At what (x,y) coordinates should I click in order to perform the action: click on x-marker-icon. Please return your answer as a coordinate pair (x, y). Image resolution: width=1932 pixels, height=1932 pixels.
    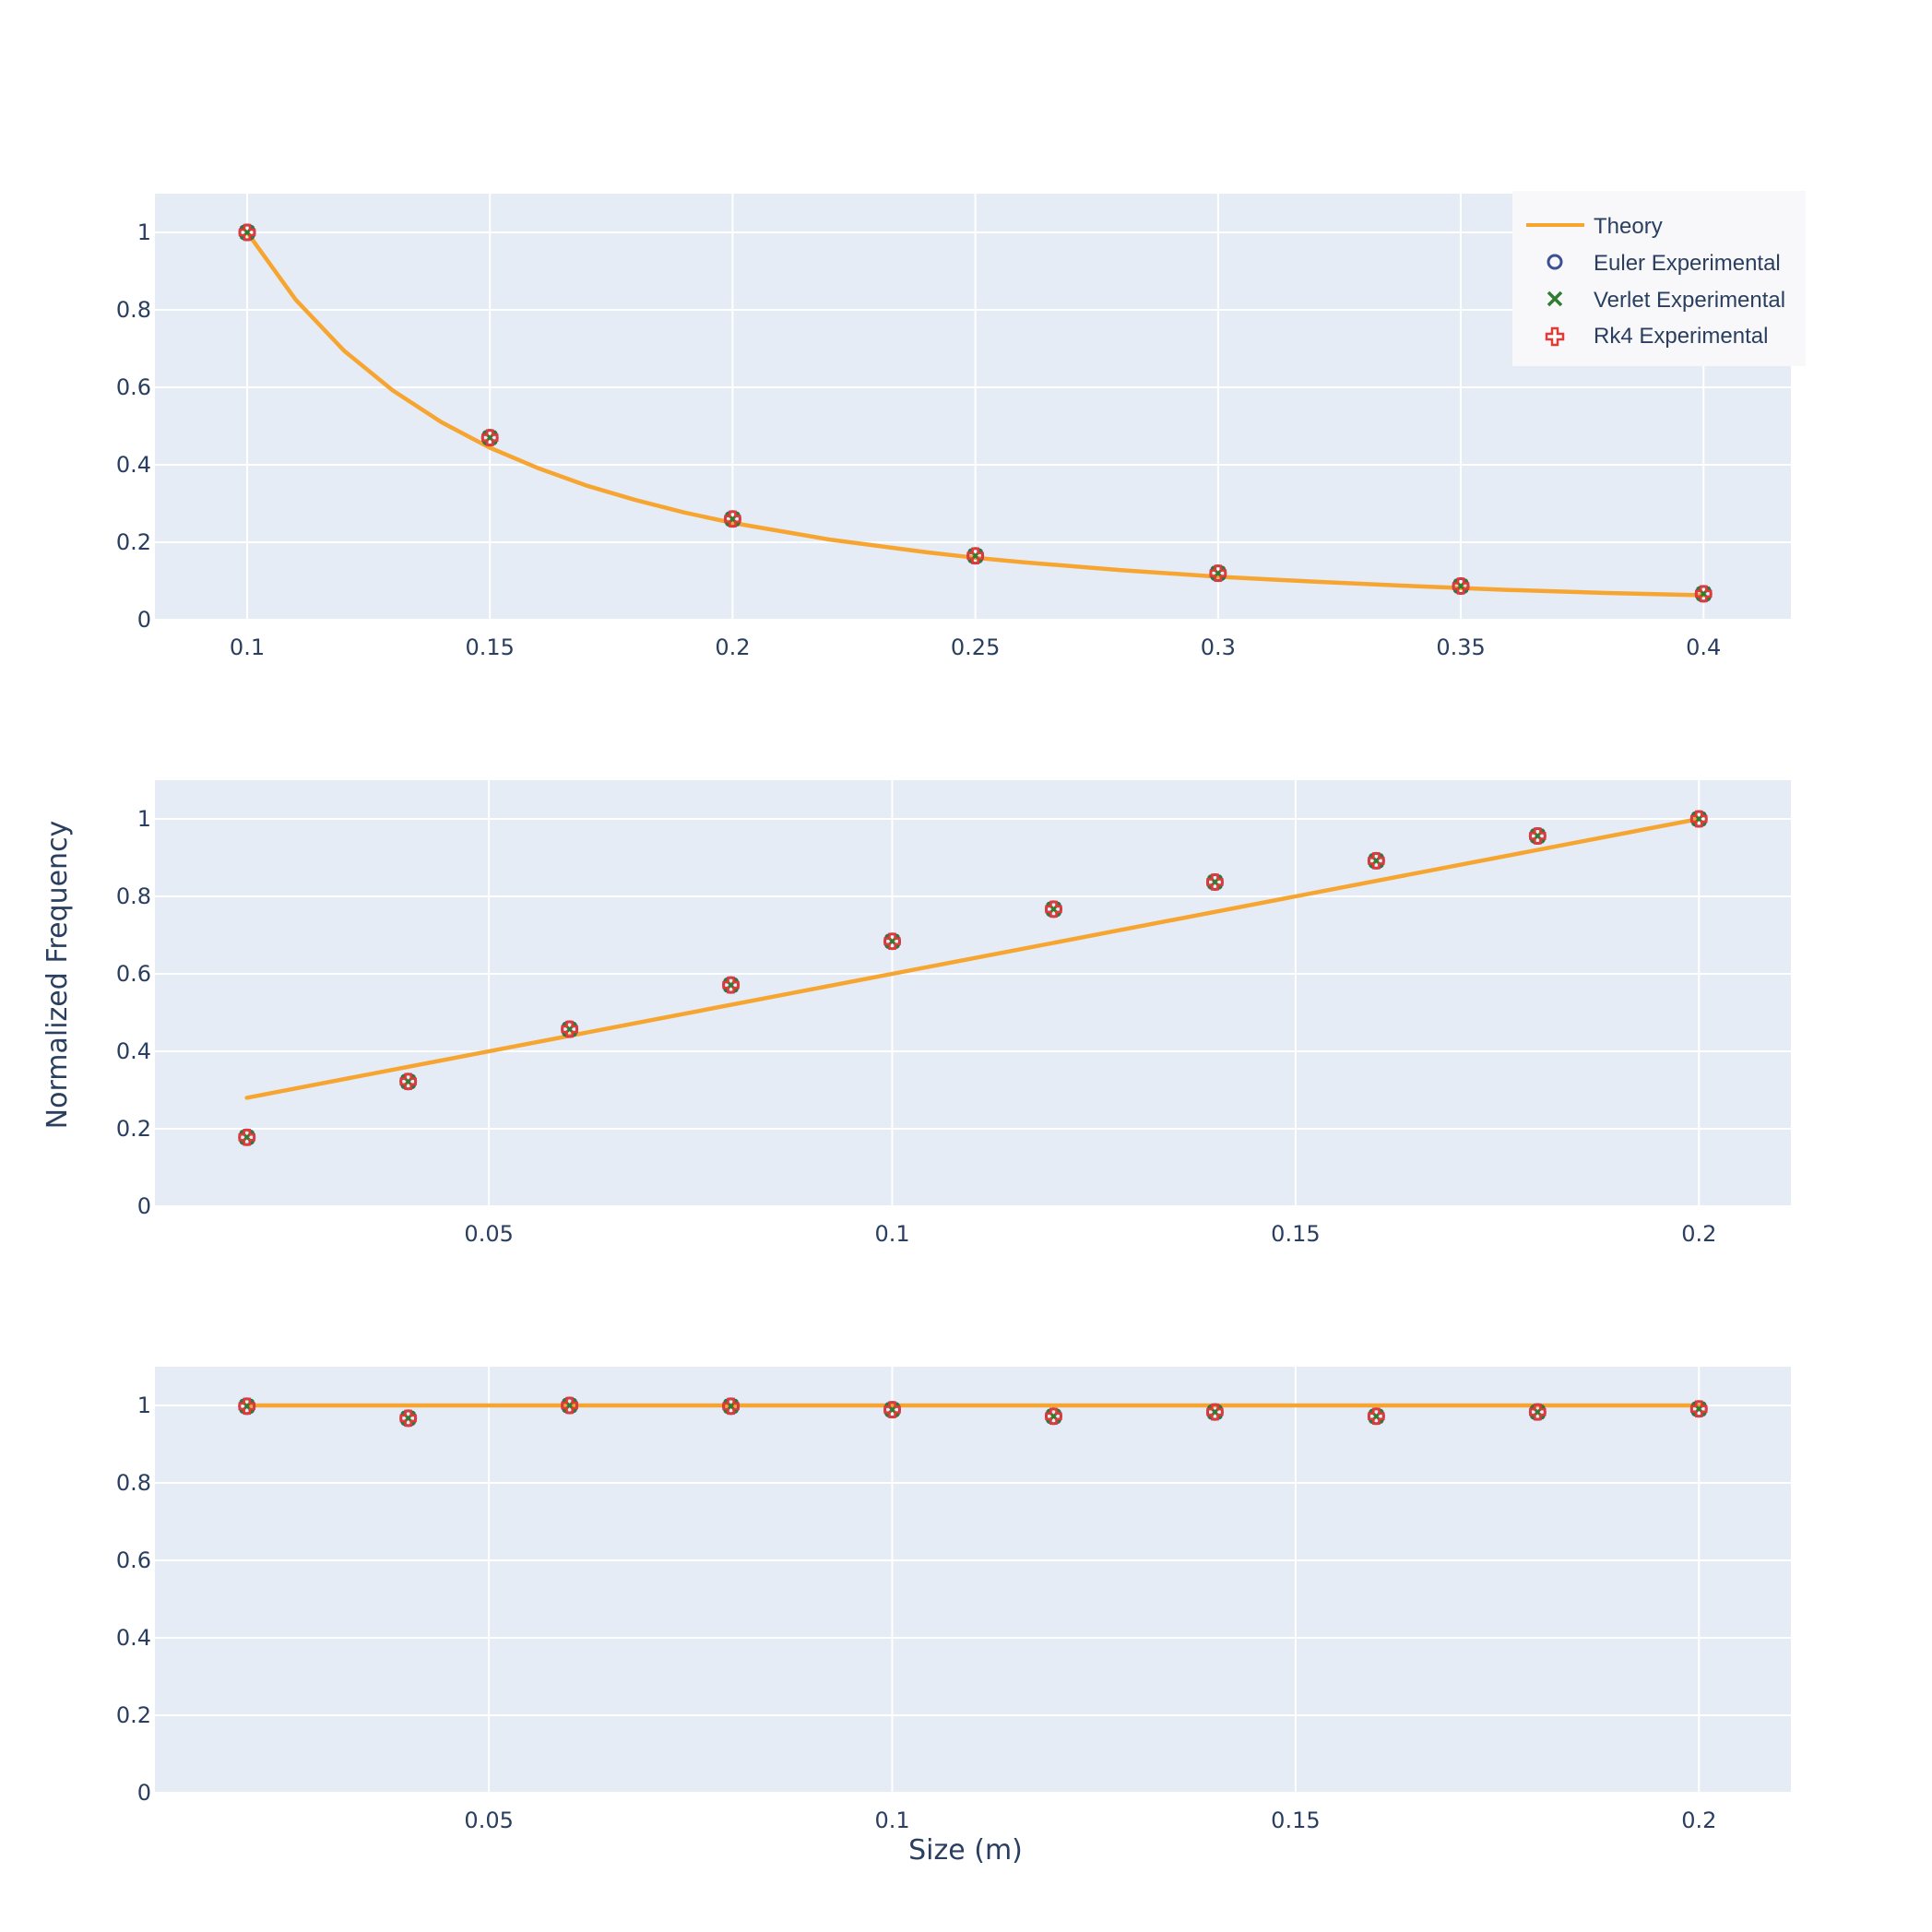
    Looking at the image, I should click on (1555, 298).